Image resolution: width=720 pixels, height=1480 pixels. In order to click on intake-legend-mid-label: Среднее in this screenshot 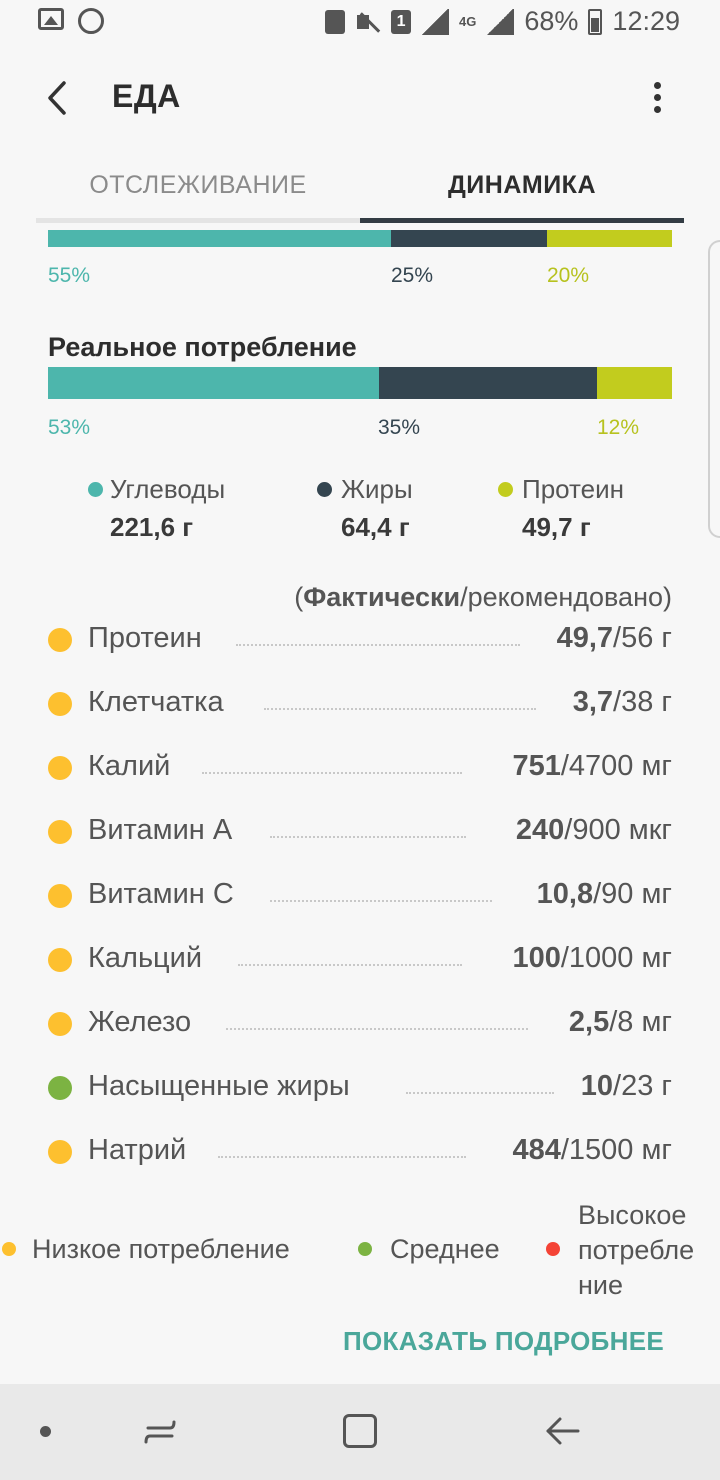, I will do `click(445, 1249)`.